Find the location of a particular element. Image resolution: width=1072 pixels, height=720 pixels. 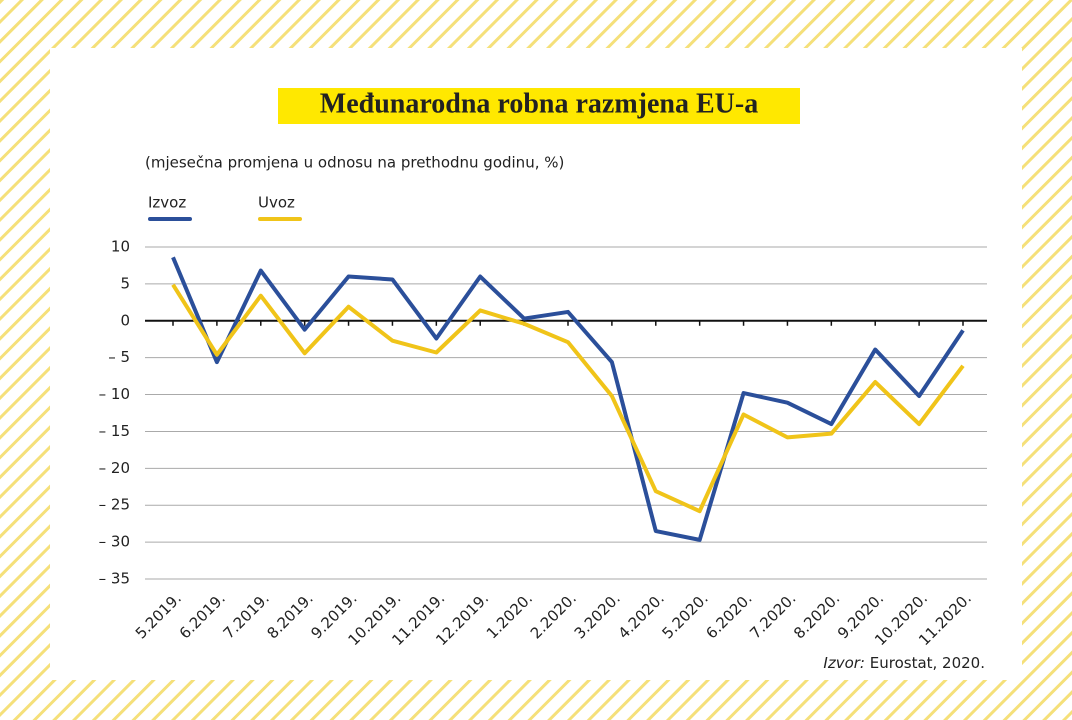

chart-title: Međunarodna robna razmjena EU-a is located at coordinates (539, 103).